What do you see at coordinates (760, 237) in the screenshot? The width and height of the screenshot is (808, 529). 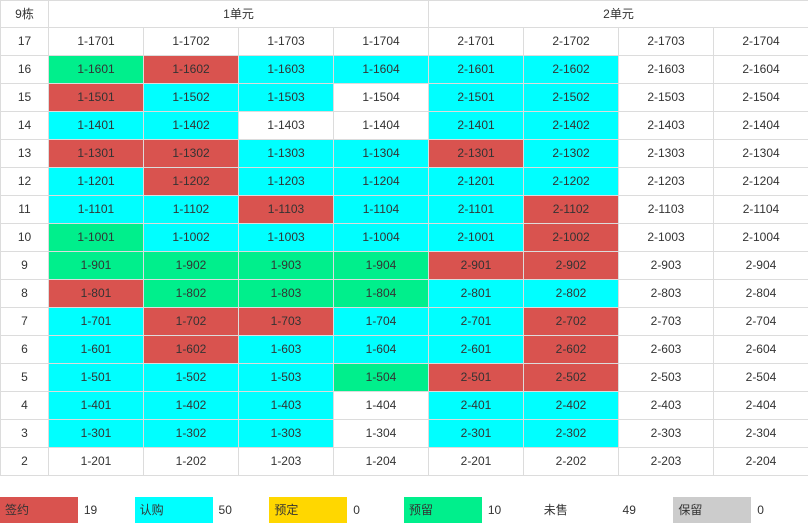 I see `unit-cell: 2-1004` at bounding box center [760, 237].